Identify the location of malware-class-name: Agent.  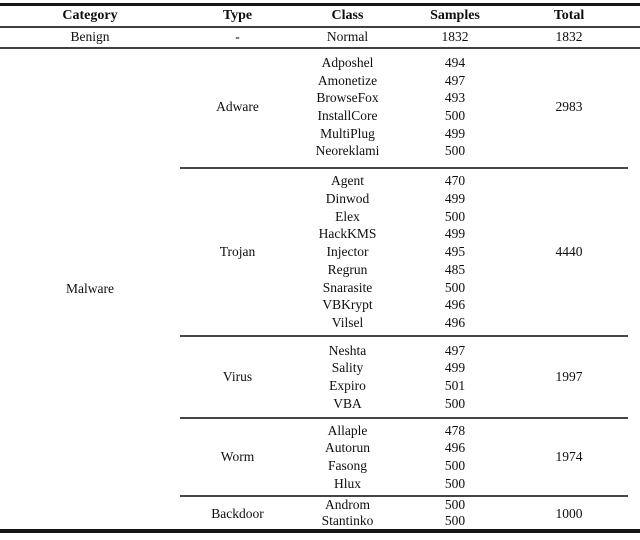
(347, 181).